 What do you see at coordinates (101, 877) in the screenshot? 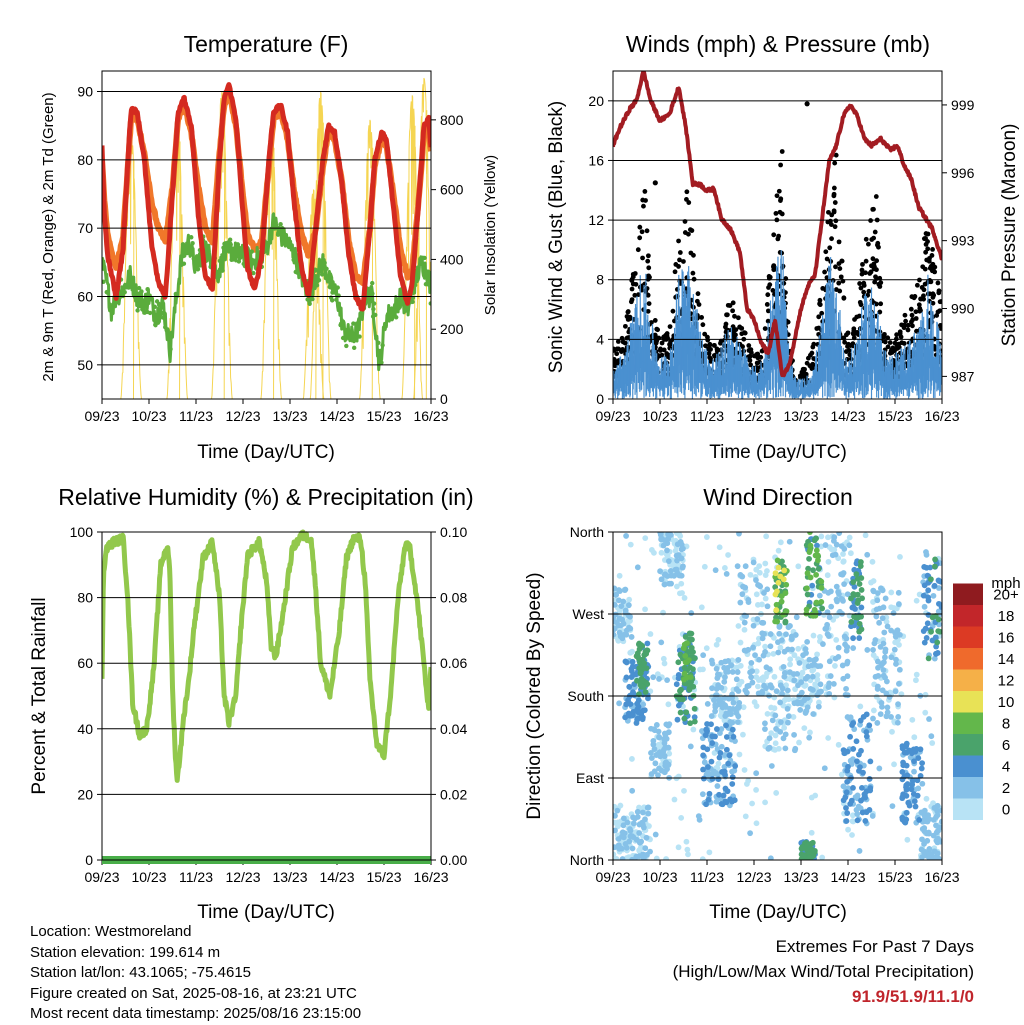
I see `humidity-x-tick-label: 09/23` at bounding box center [101, 877].